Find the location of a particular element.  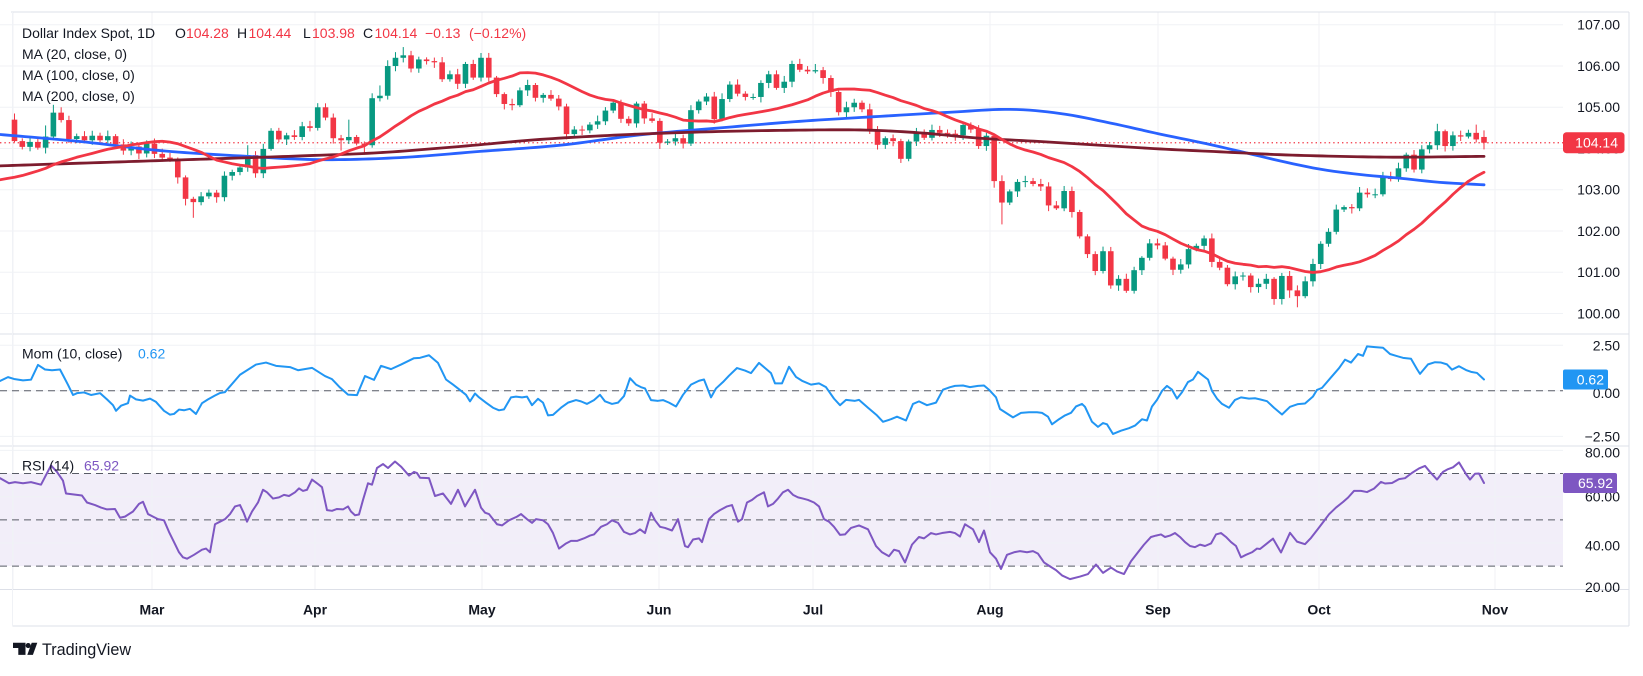

svg-text: Aug is located at coordinates (989, 609).